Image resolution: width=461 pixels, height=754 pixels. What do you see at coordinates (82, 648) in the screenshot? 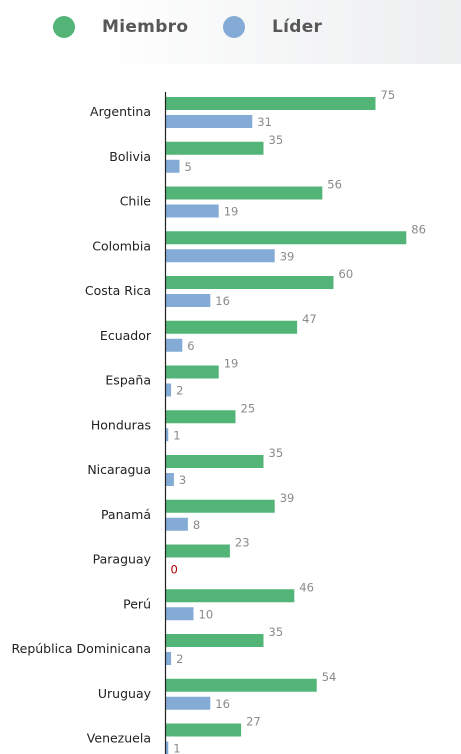
I see `category-label-republica-dominicana: República Dominicana` at bounding box center [82, 648].